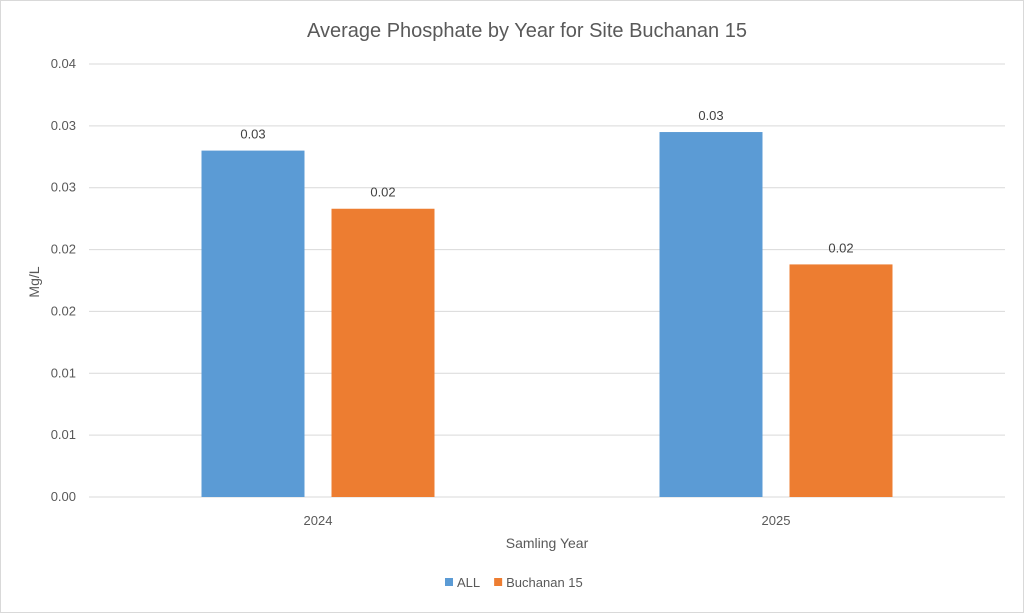 The image size is (1024, 613). Describe the element at coordinates (383, 352) in the screenshot. I see `bar-buchanan-15-2024` at that location.